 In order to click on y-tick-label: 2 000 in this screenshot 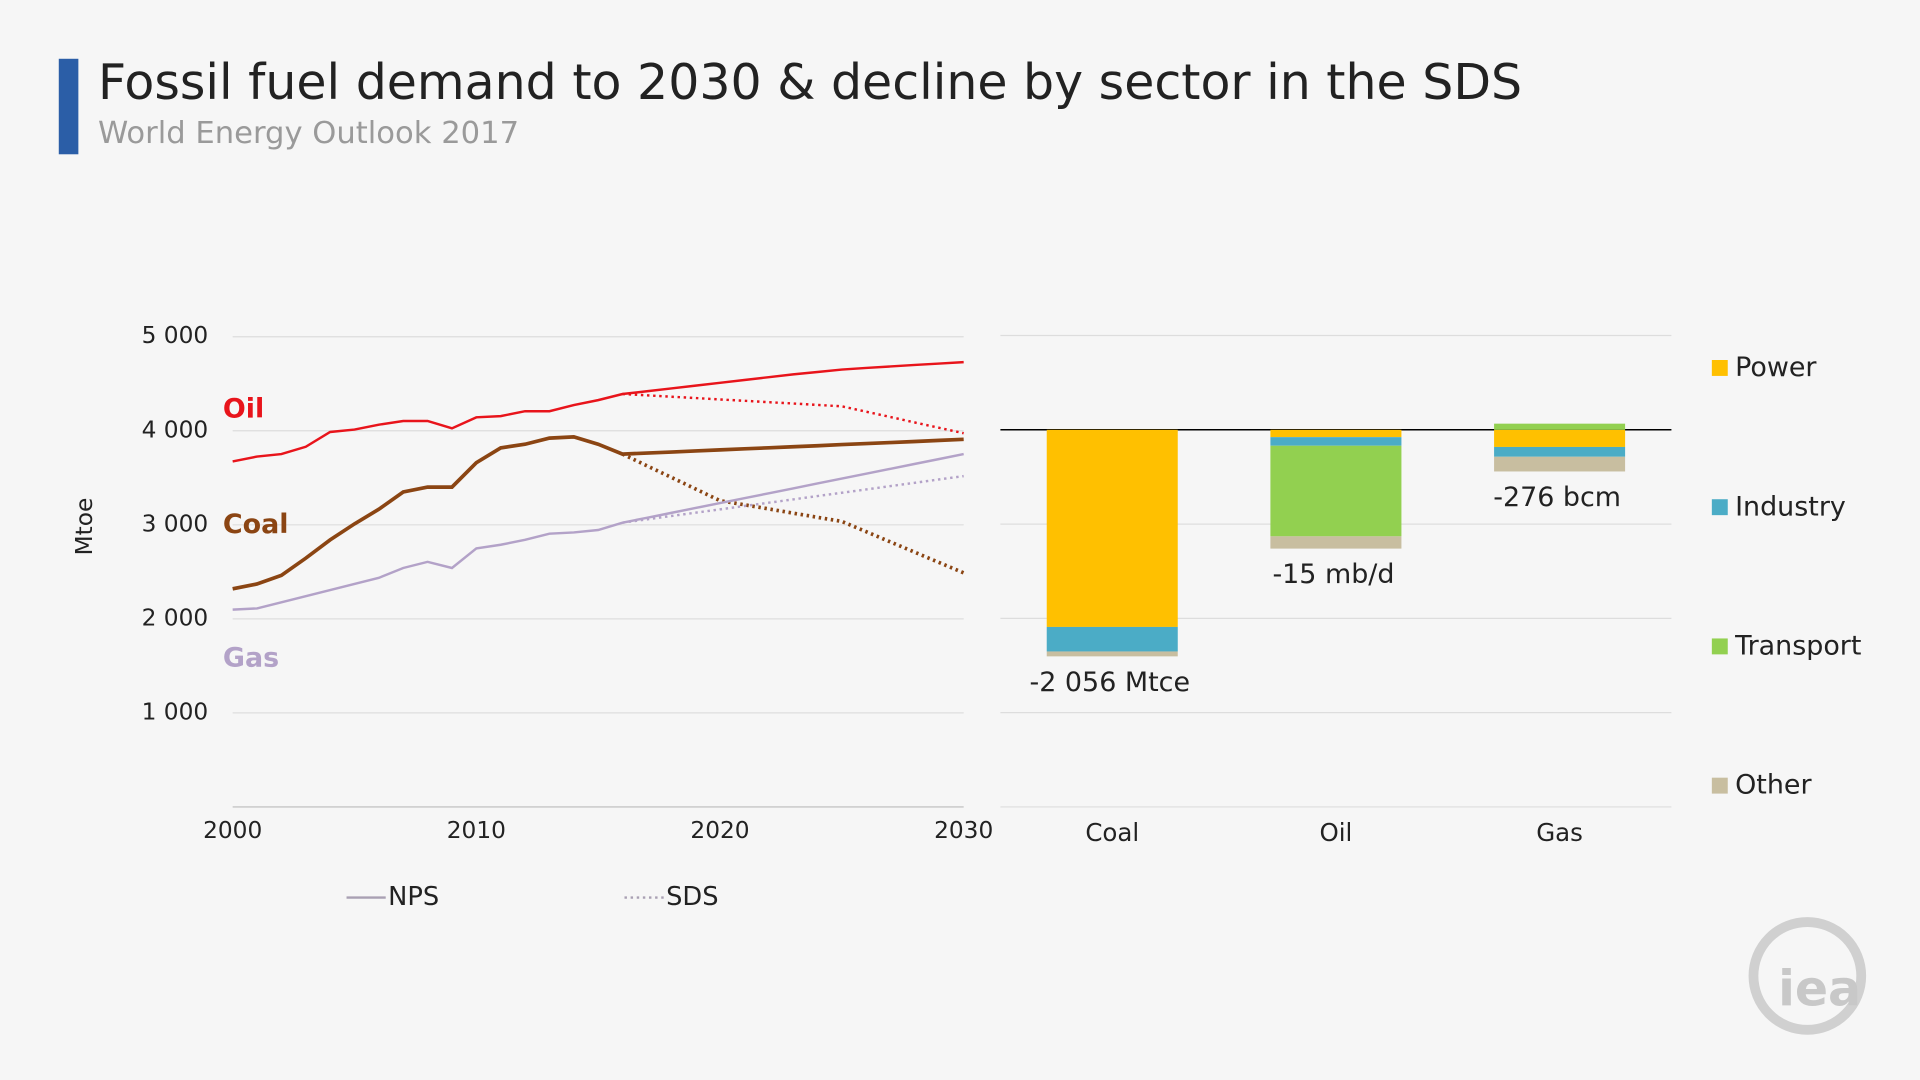, I will do `click(175, 617)`.